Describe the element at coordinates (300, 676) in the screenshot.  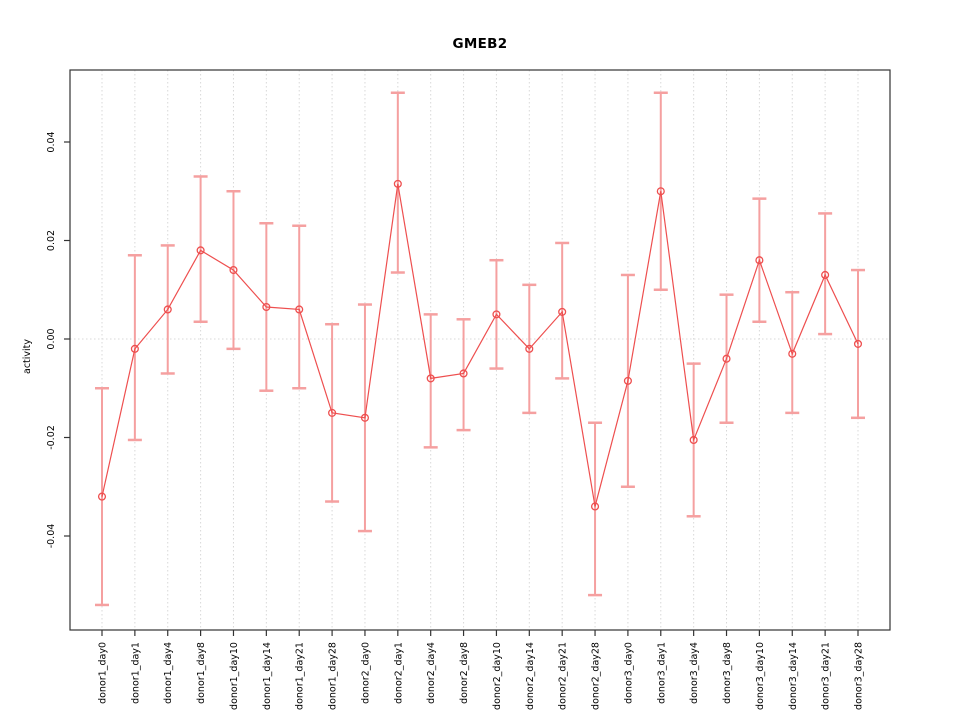
I see `x-tick-label: donor1_day21` at that location.